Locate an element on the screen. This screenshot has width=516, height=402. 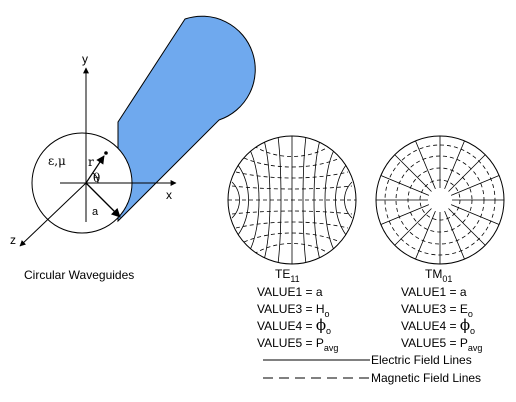
point-dot is located at coordinates (106, 153).